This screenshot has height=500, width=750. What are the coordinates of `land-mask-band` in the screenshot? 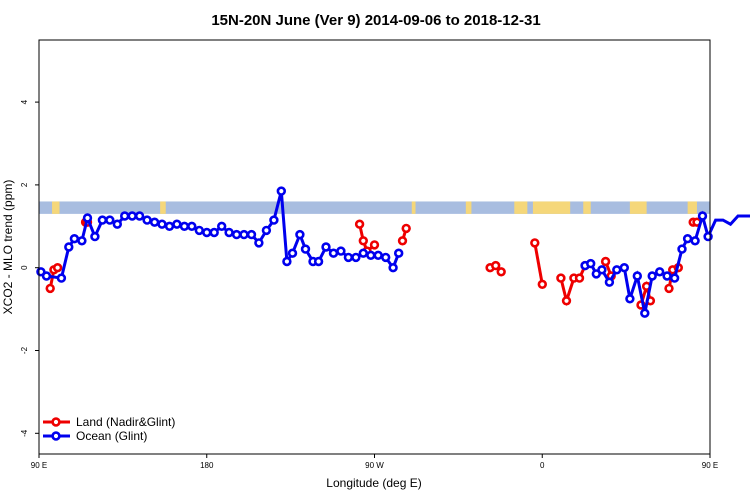 It's located at (374, 207).